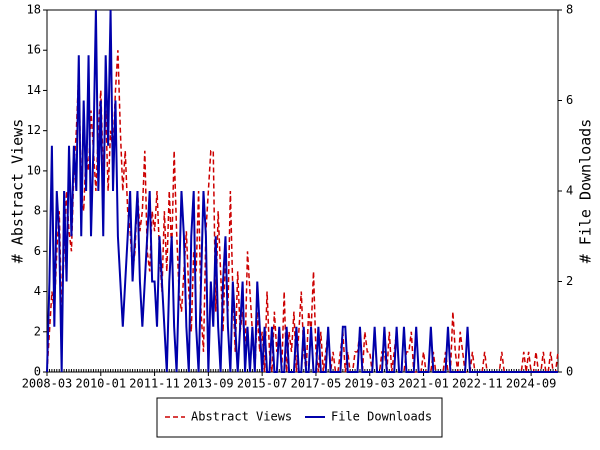 The height and width of the screenshot is (450, 600). I want to click on x-tick-label: 2013-09, so click(208, 384).